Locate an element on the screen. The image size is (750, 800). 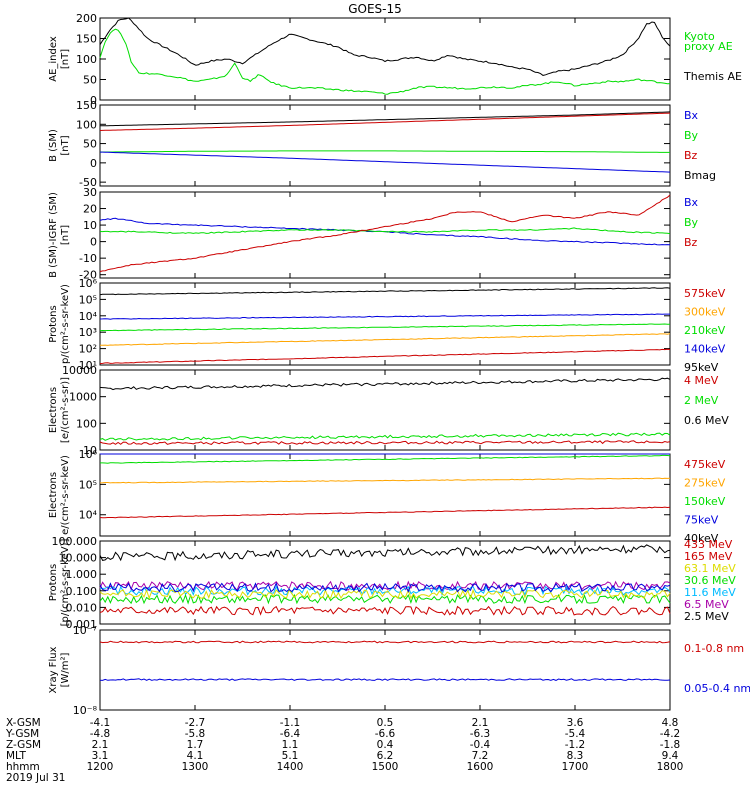
y-tick-label: 10000 is located at coordinates (79, 370).